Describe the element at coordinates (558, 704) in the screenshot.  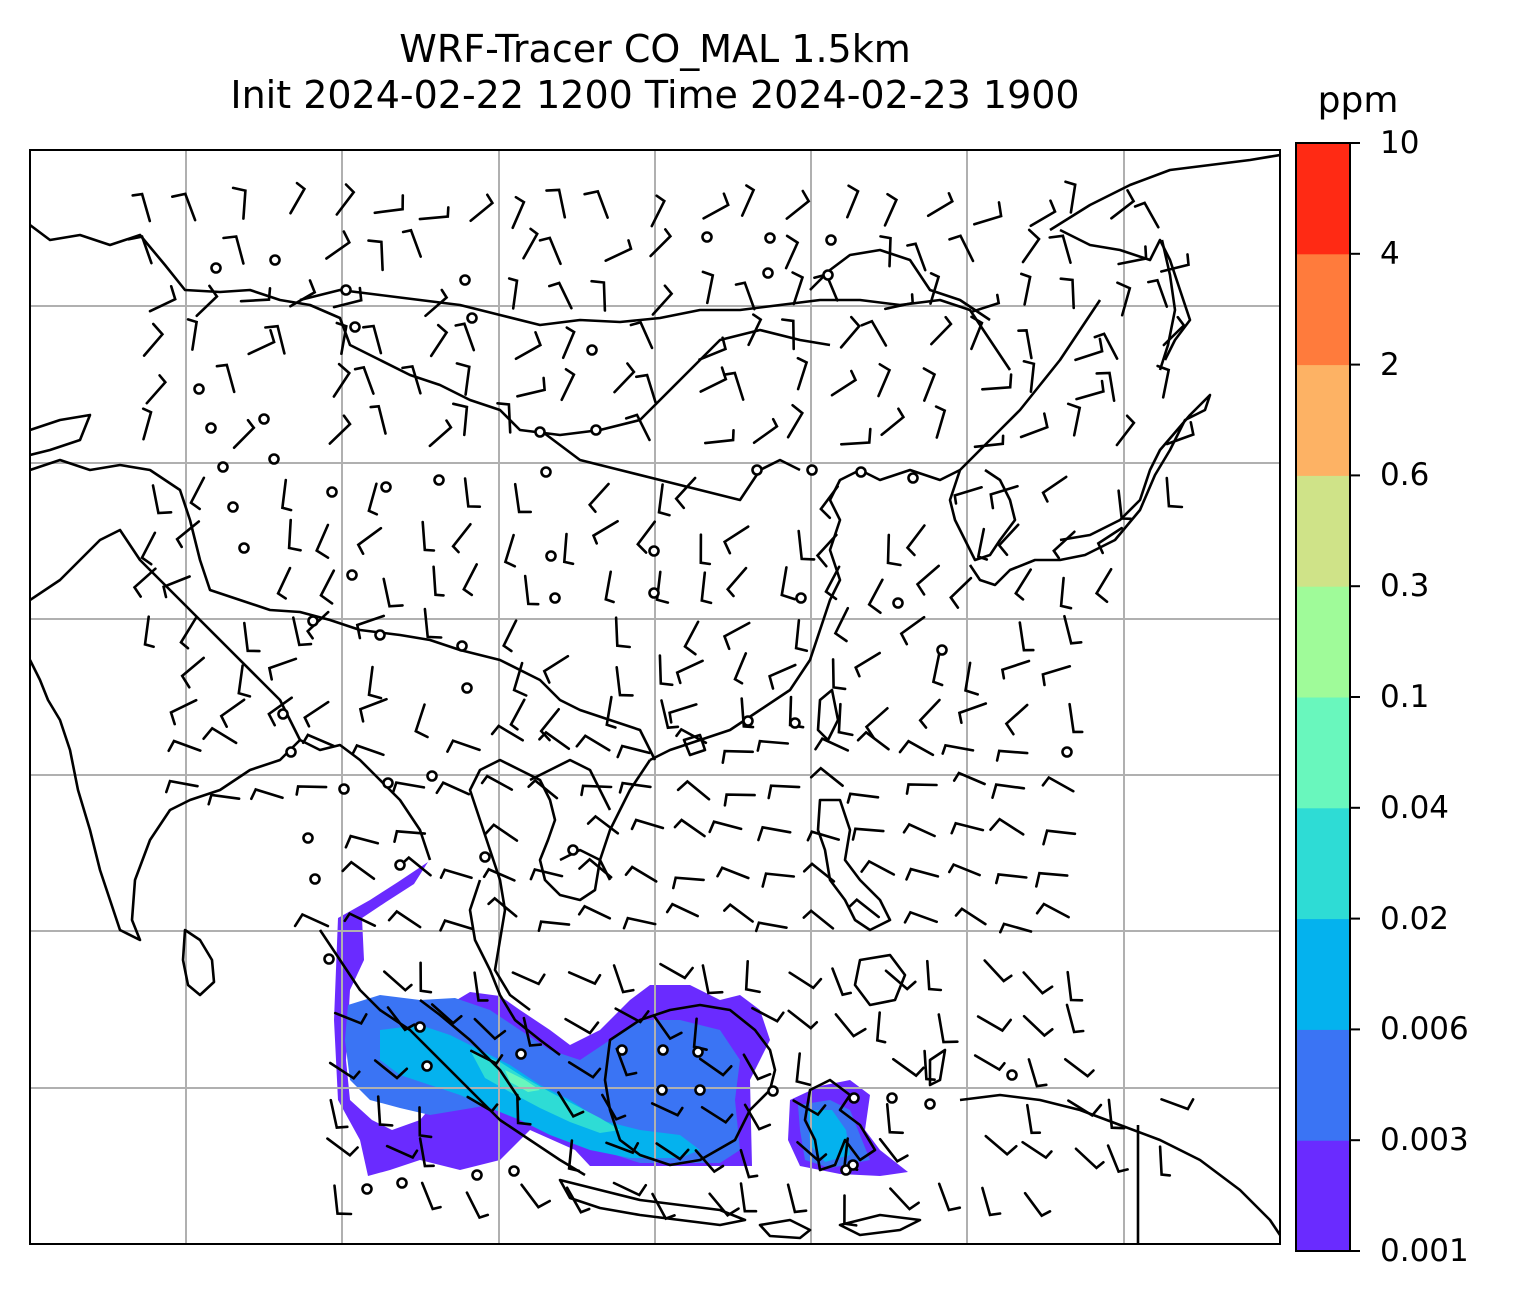
I see `border-china-internal` at that location.